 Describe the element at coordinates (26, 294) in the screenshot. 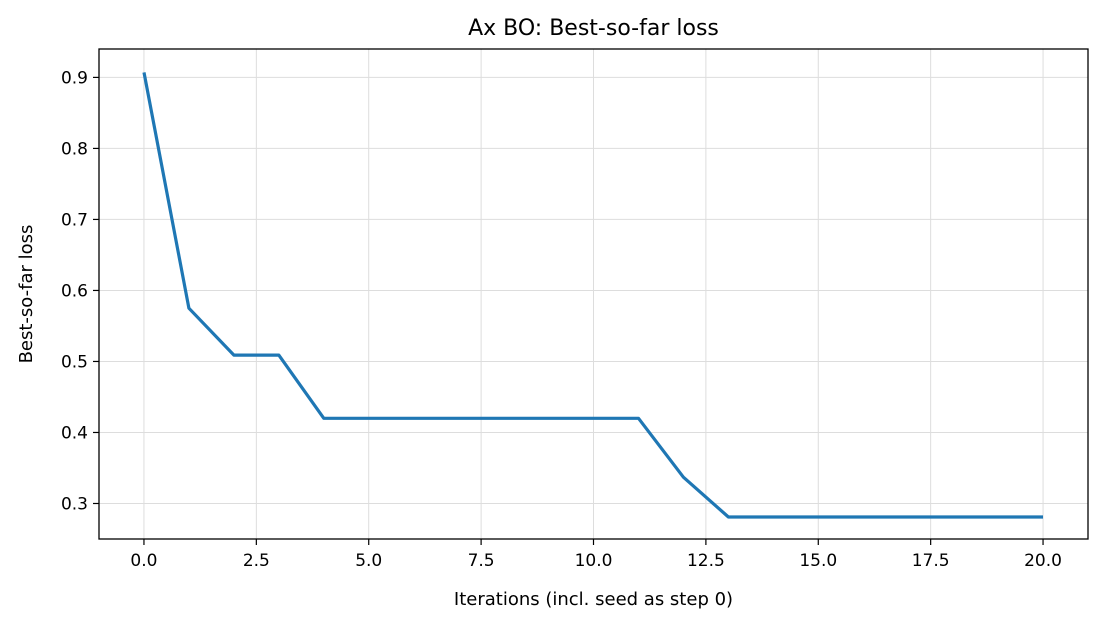

I see `y-axis-label: Best-so-far loss` at that location.